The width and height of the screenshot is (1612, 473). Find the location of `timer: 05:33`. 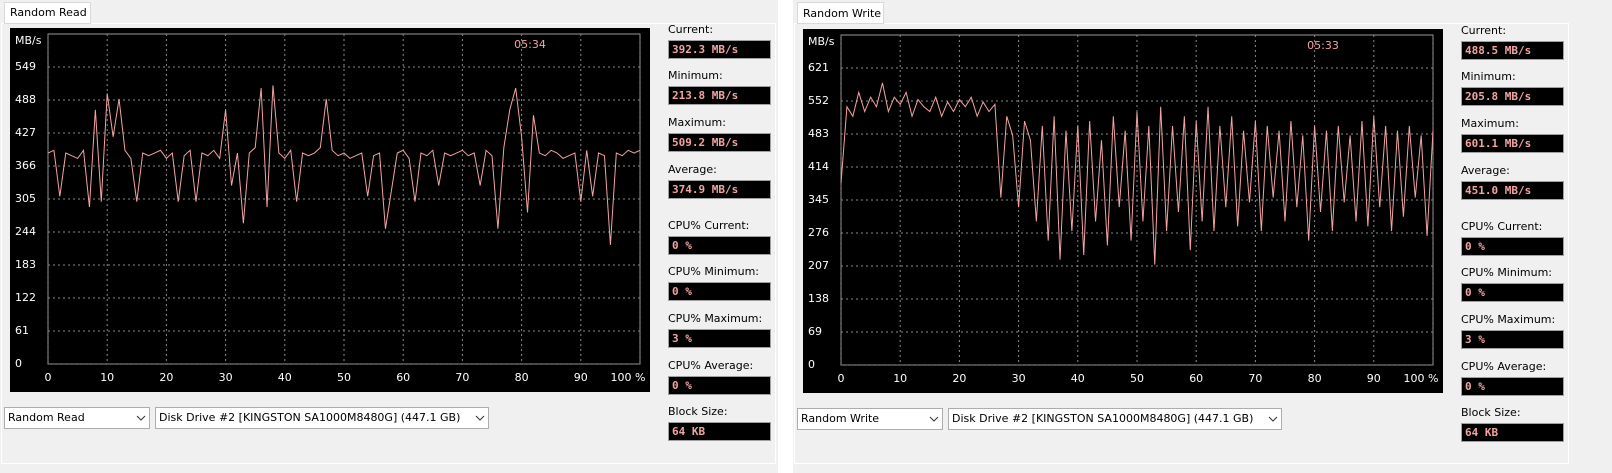

timer: 05:33 is located at coordinates (1323, 45).